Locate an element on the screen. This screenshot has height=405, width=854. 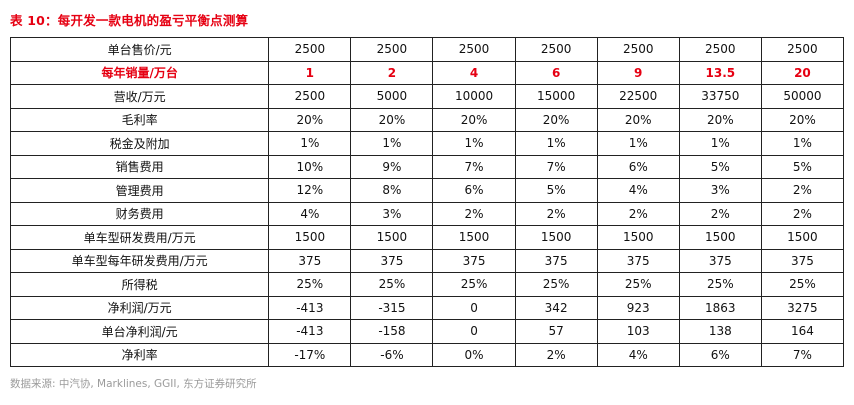
value-cell: 5000 is located at coordinates (392, 96).